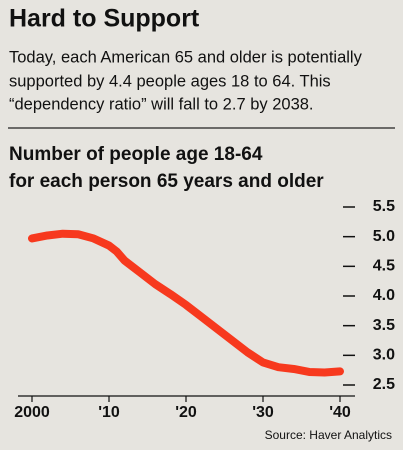  What do you see at coordinates (32, 412) in the screenshot?
I see `x-tick-label: 2000` at bounding box center [32, 412].